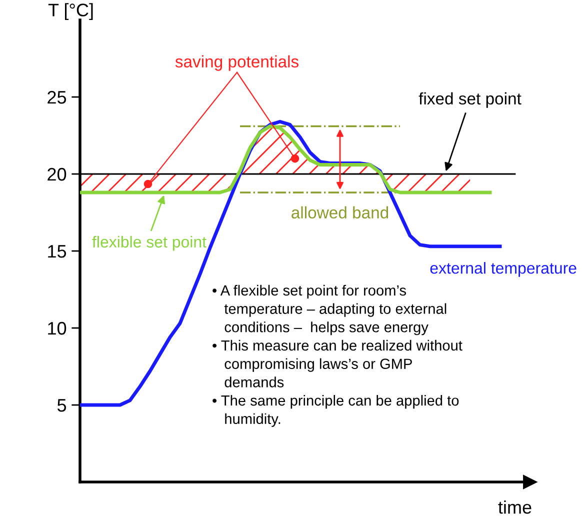  I want to click on annotation: saving potentials, so click(236, 63).